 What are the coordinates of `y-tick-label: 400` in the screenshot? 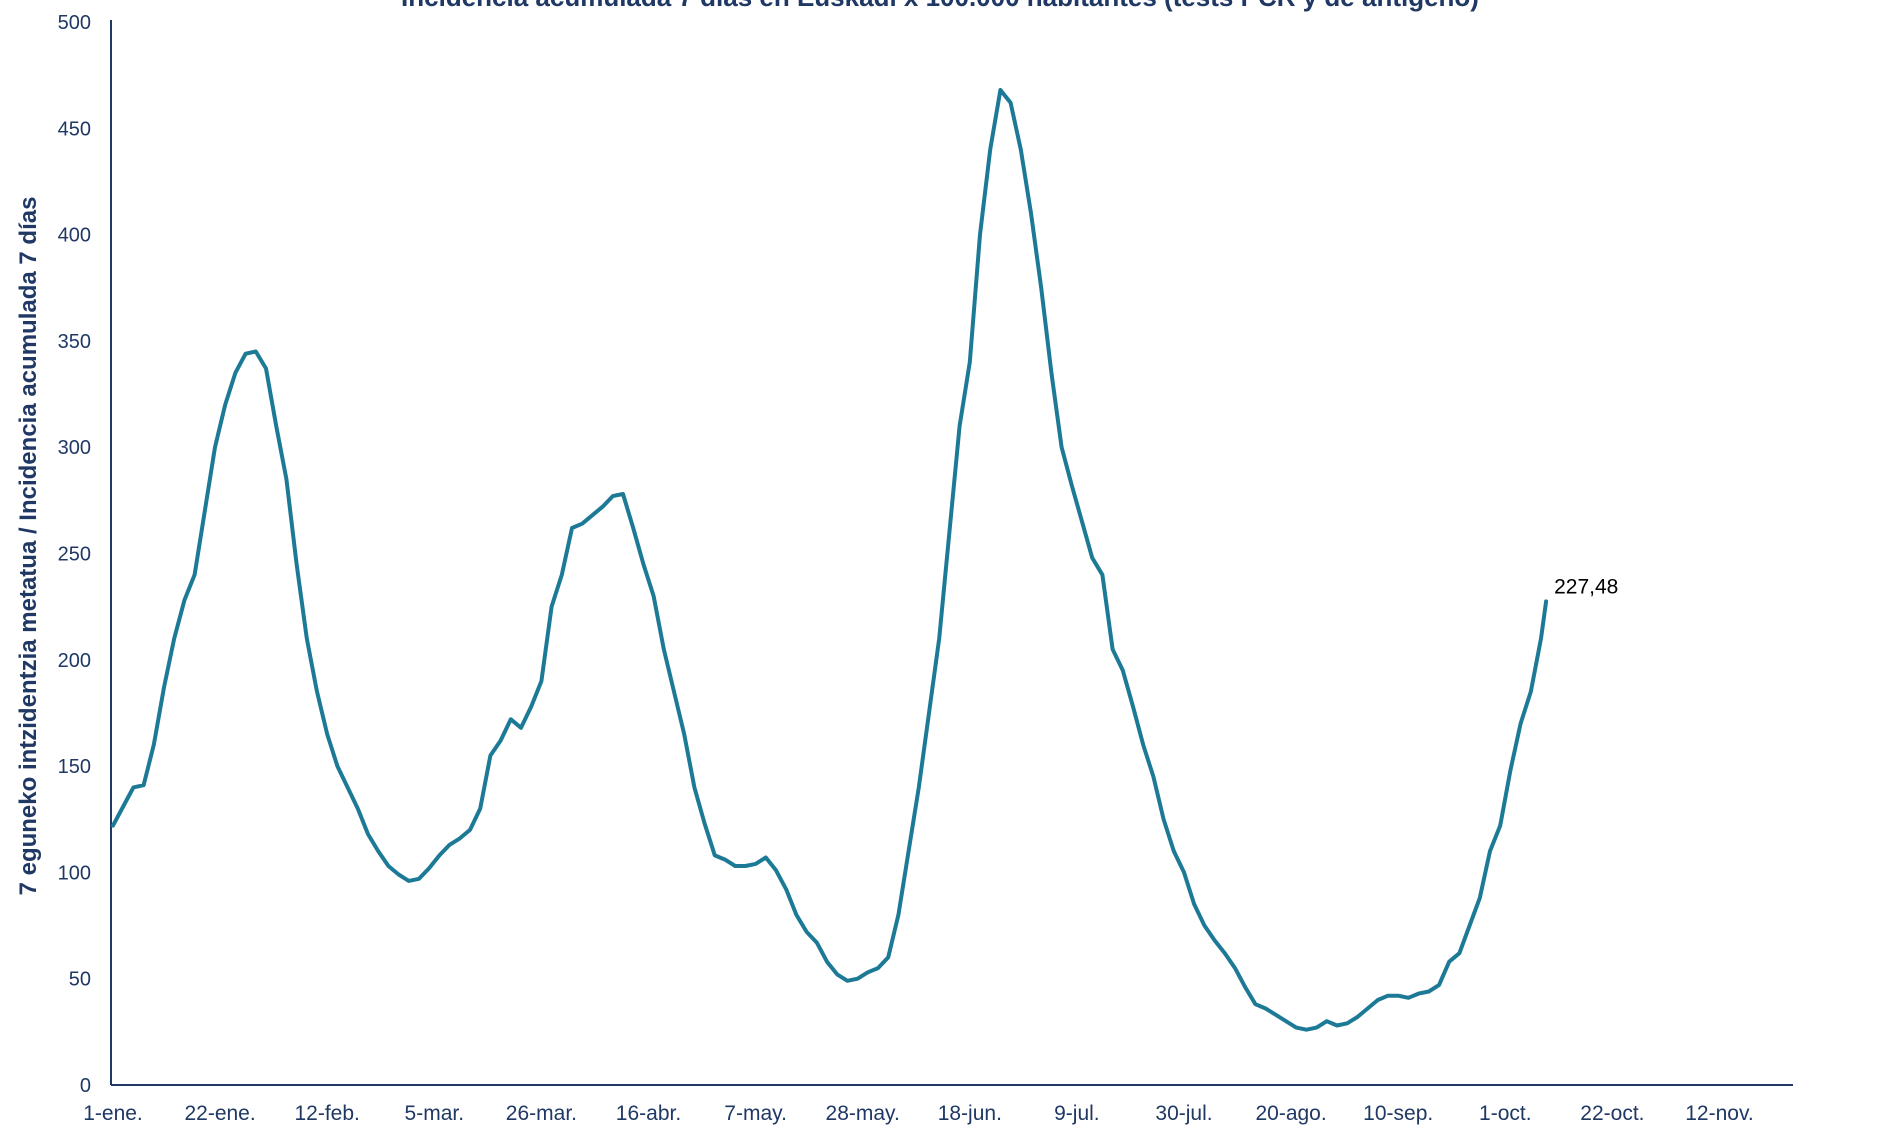 It's located at (74, 236).